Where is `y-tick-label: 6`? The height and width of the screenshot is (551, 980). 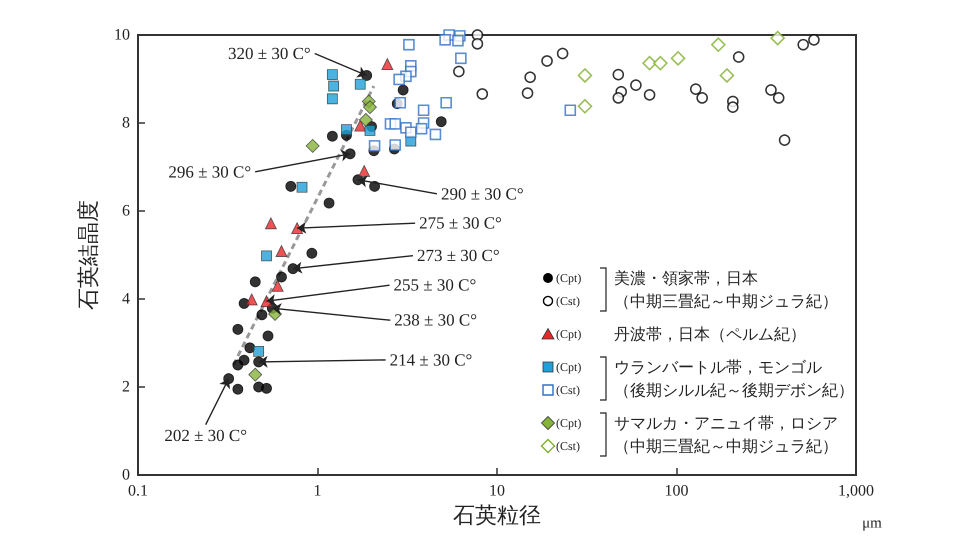
y-tick-label: 6 is located at coordinates (126, 211).